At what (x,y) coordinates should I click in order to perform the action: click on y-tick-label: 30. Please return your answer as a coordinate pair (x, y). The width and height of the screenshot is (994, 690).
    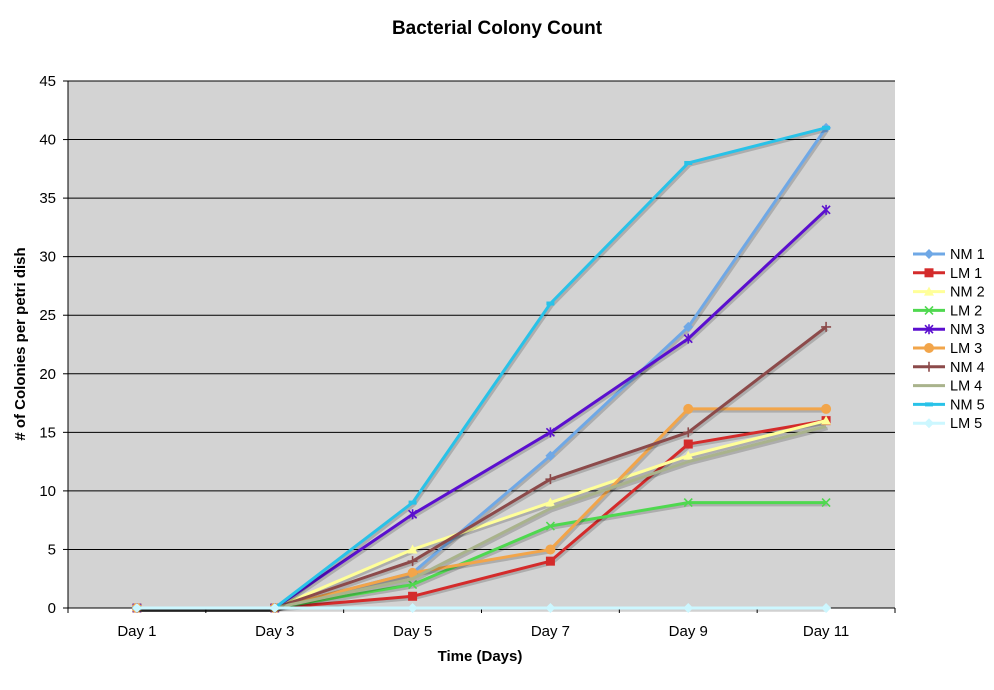
    Looking at the image, I should click on (47, 257).